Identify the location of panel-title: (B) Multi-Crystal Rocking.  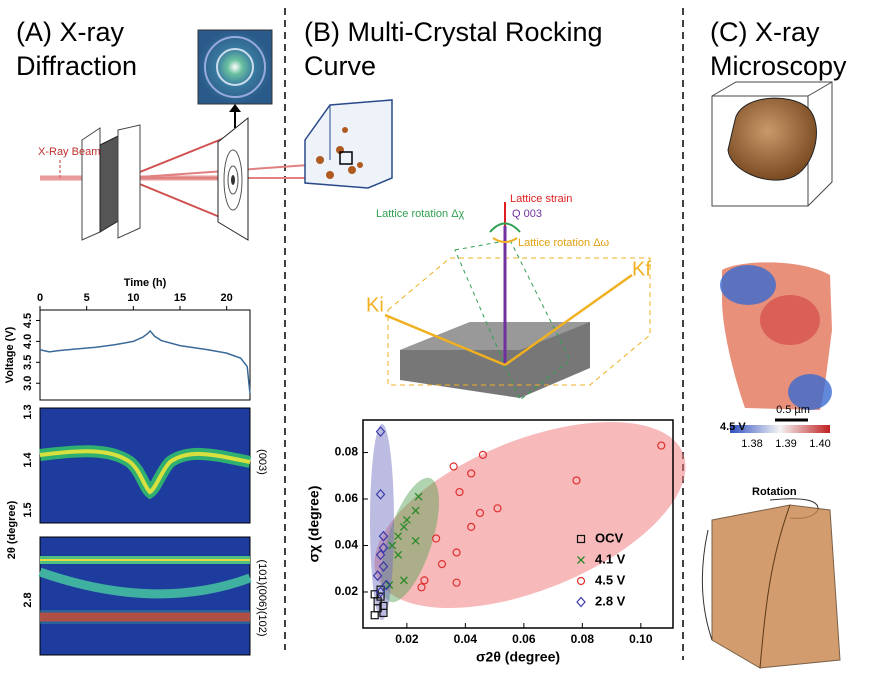
(453, 32).